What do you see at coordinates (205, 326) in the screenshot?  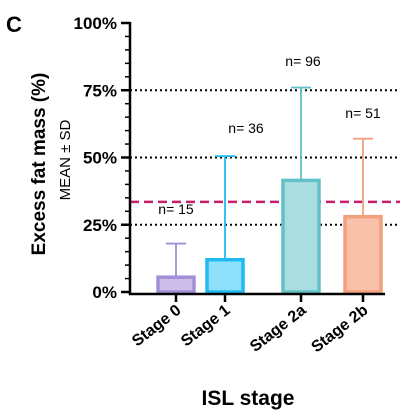 I see `x-tick-label: Stage 1` at bounding box center [205, 326].